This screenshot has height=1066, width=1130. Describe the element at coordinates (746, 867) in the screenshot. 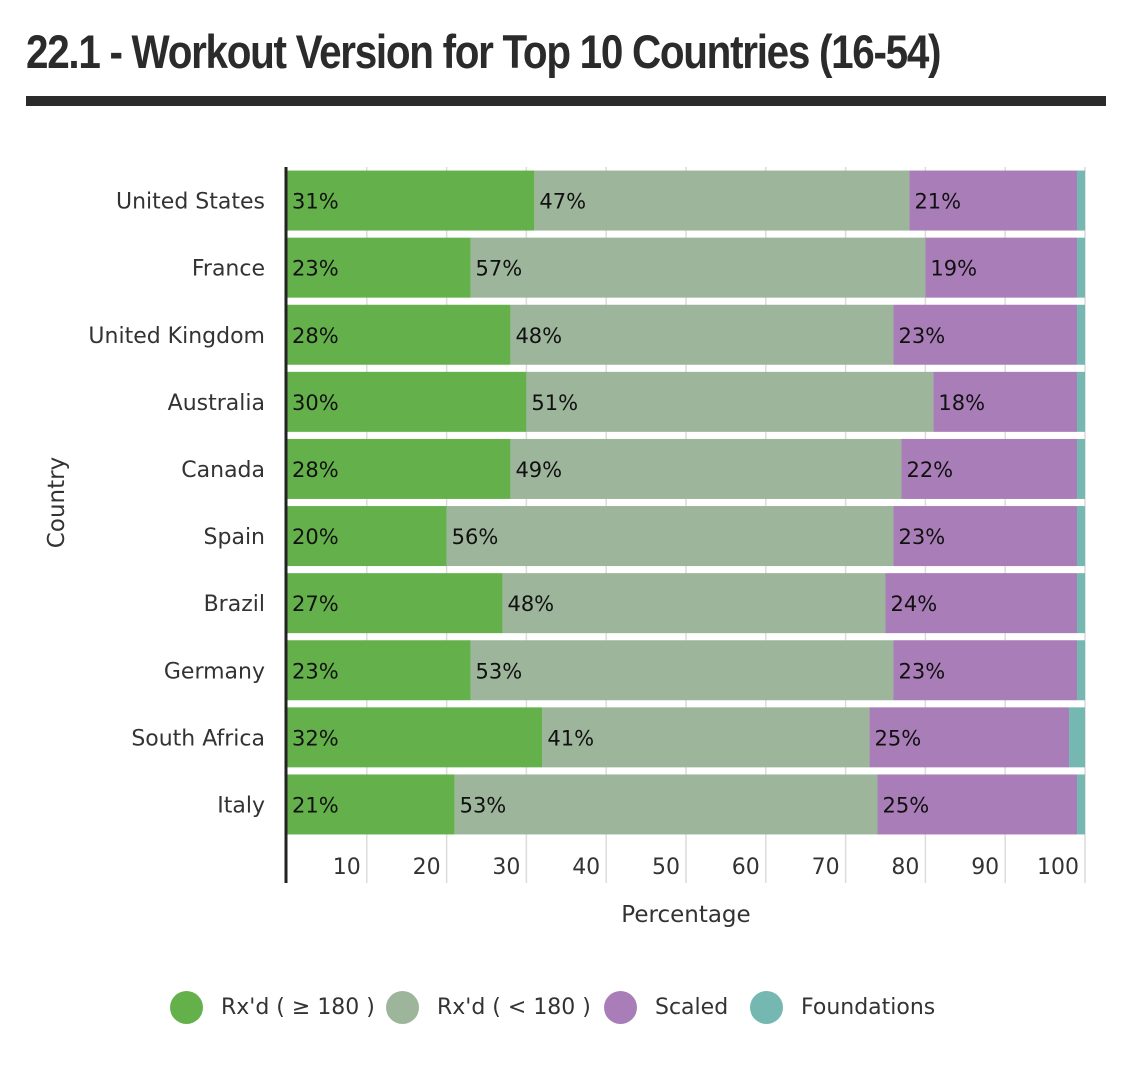

I see `x-tick-label: 60` at that location.